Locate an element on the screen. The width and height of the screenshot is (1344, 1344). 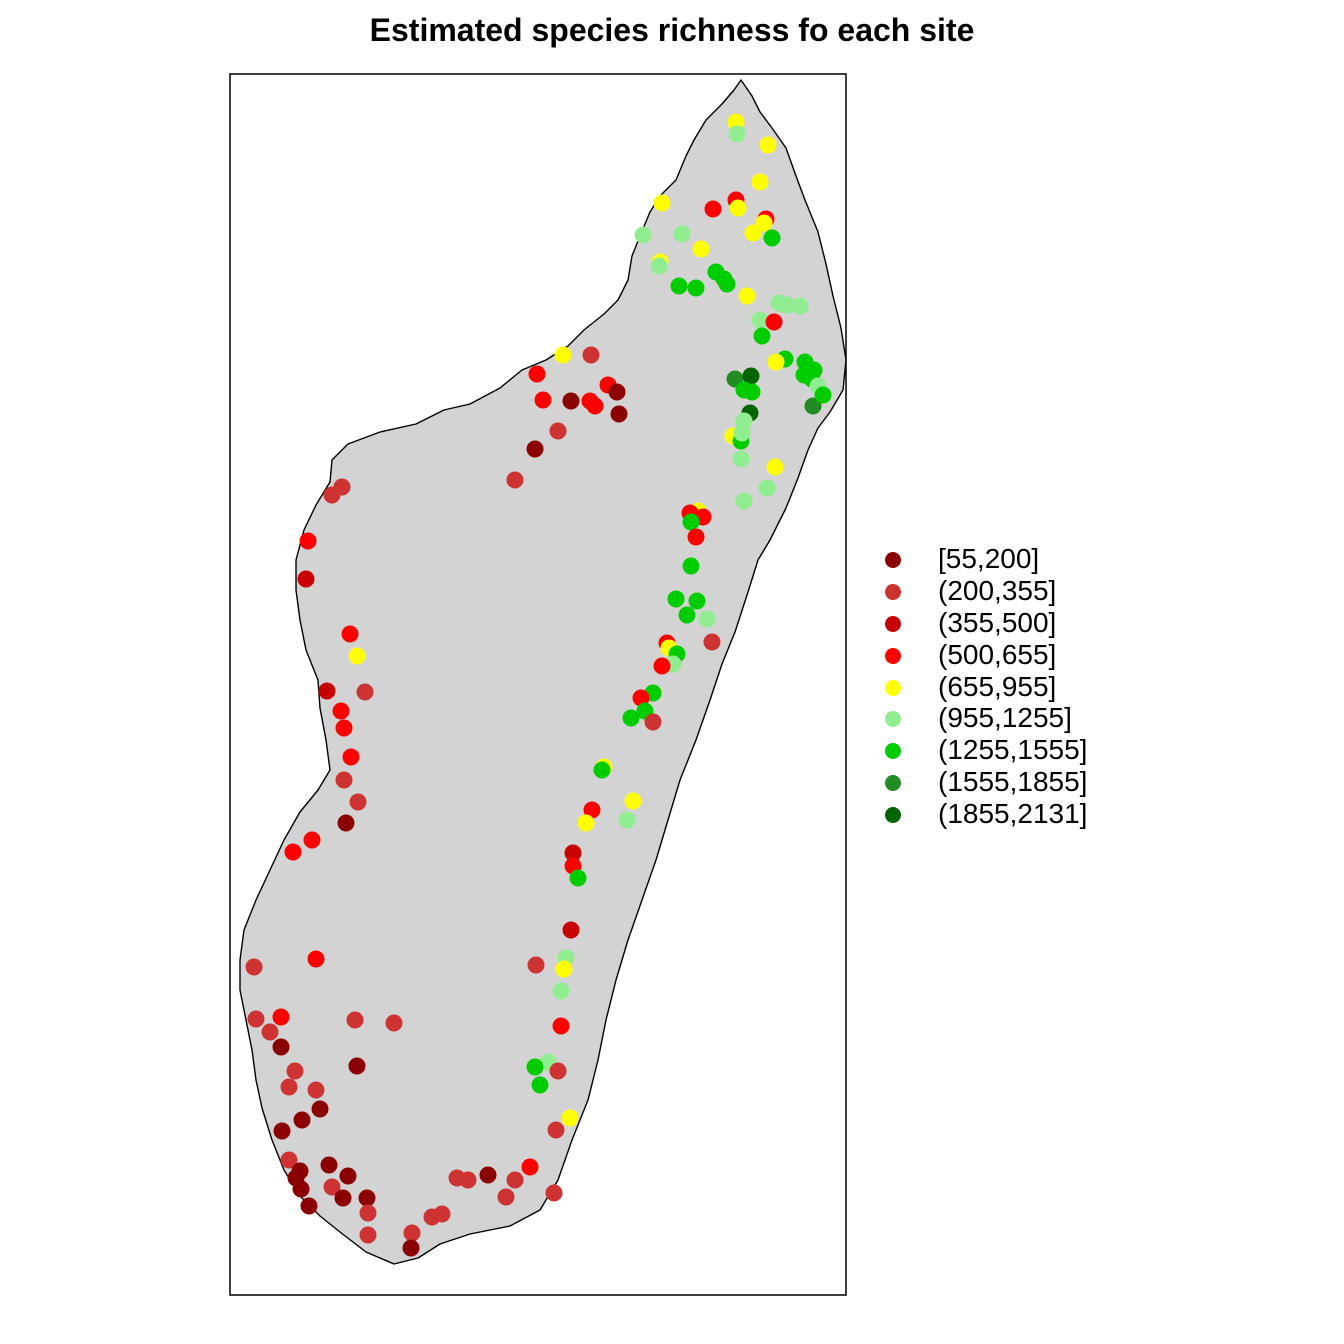
map-title: Estimated species richness fo each site is located at coordinates (672, 30).